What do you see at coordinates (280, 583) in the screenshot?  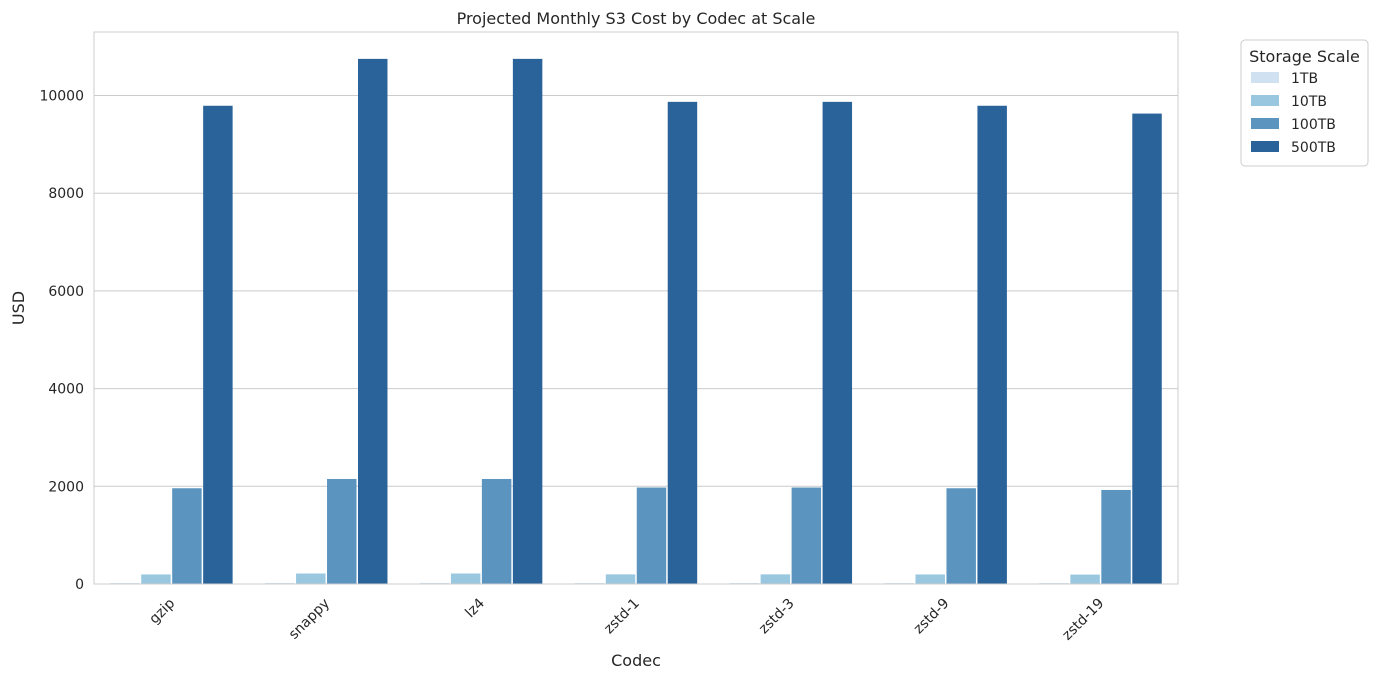 I see `bar-snappy-1TB` at bounding box center [280, 583].